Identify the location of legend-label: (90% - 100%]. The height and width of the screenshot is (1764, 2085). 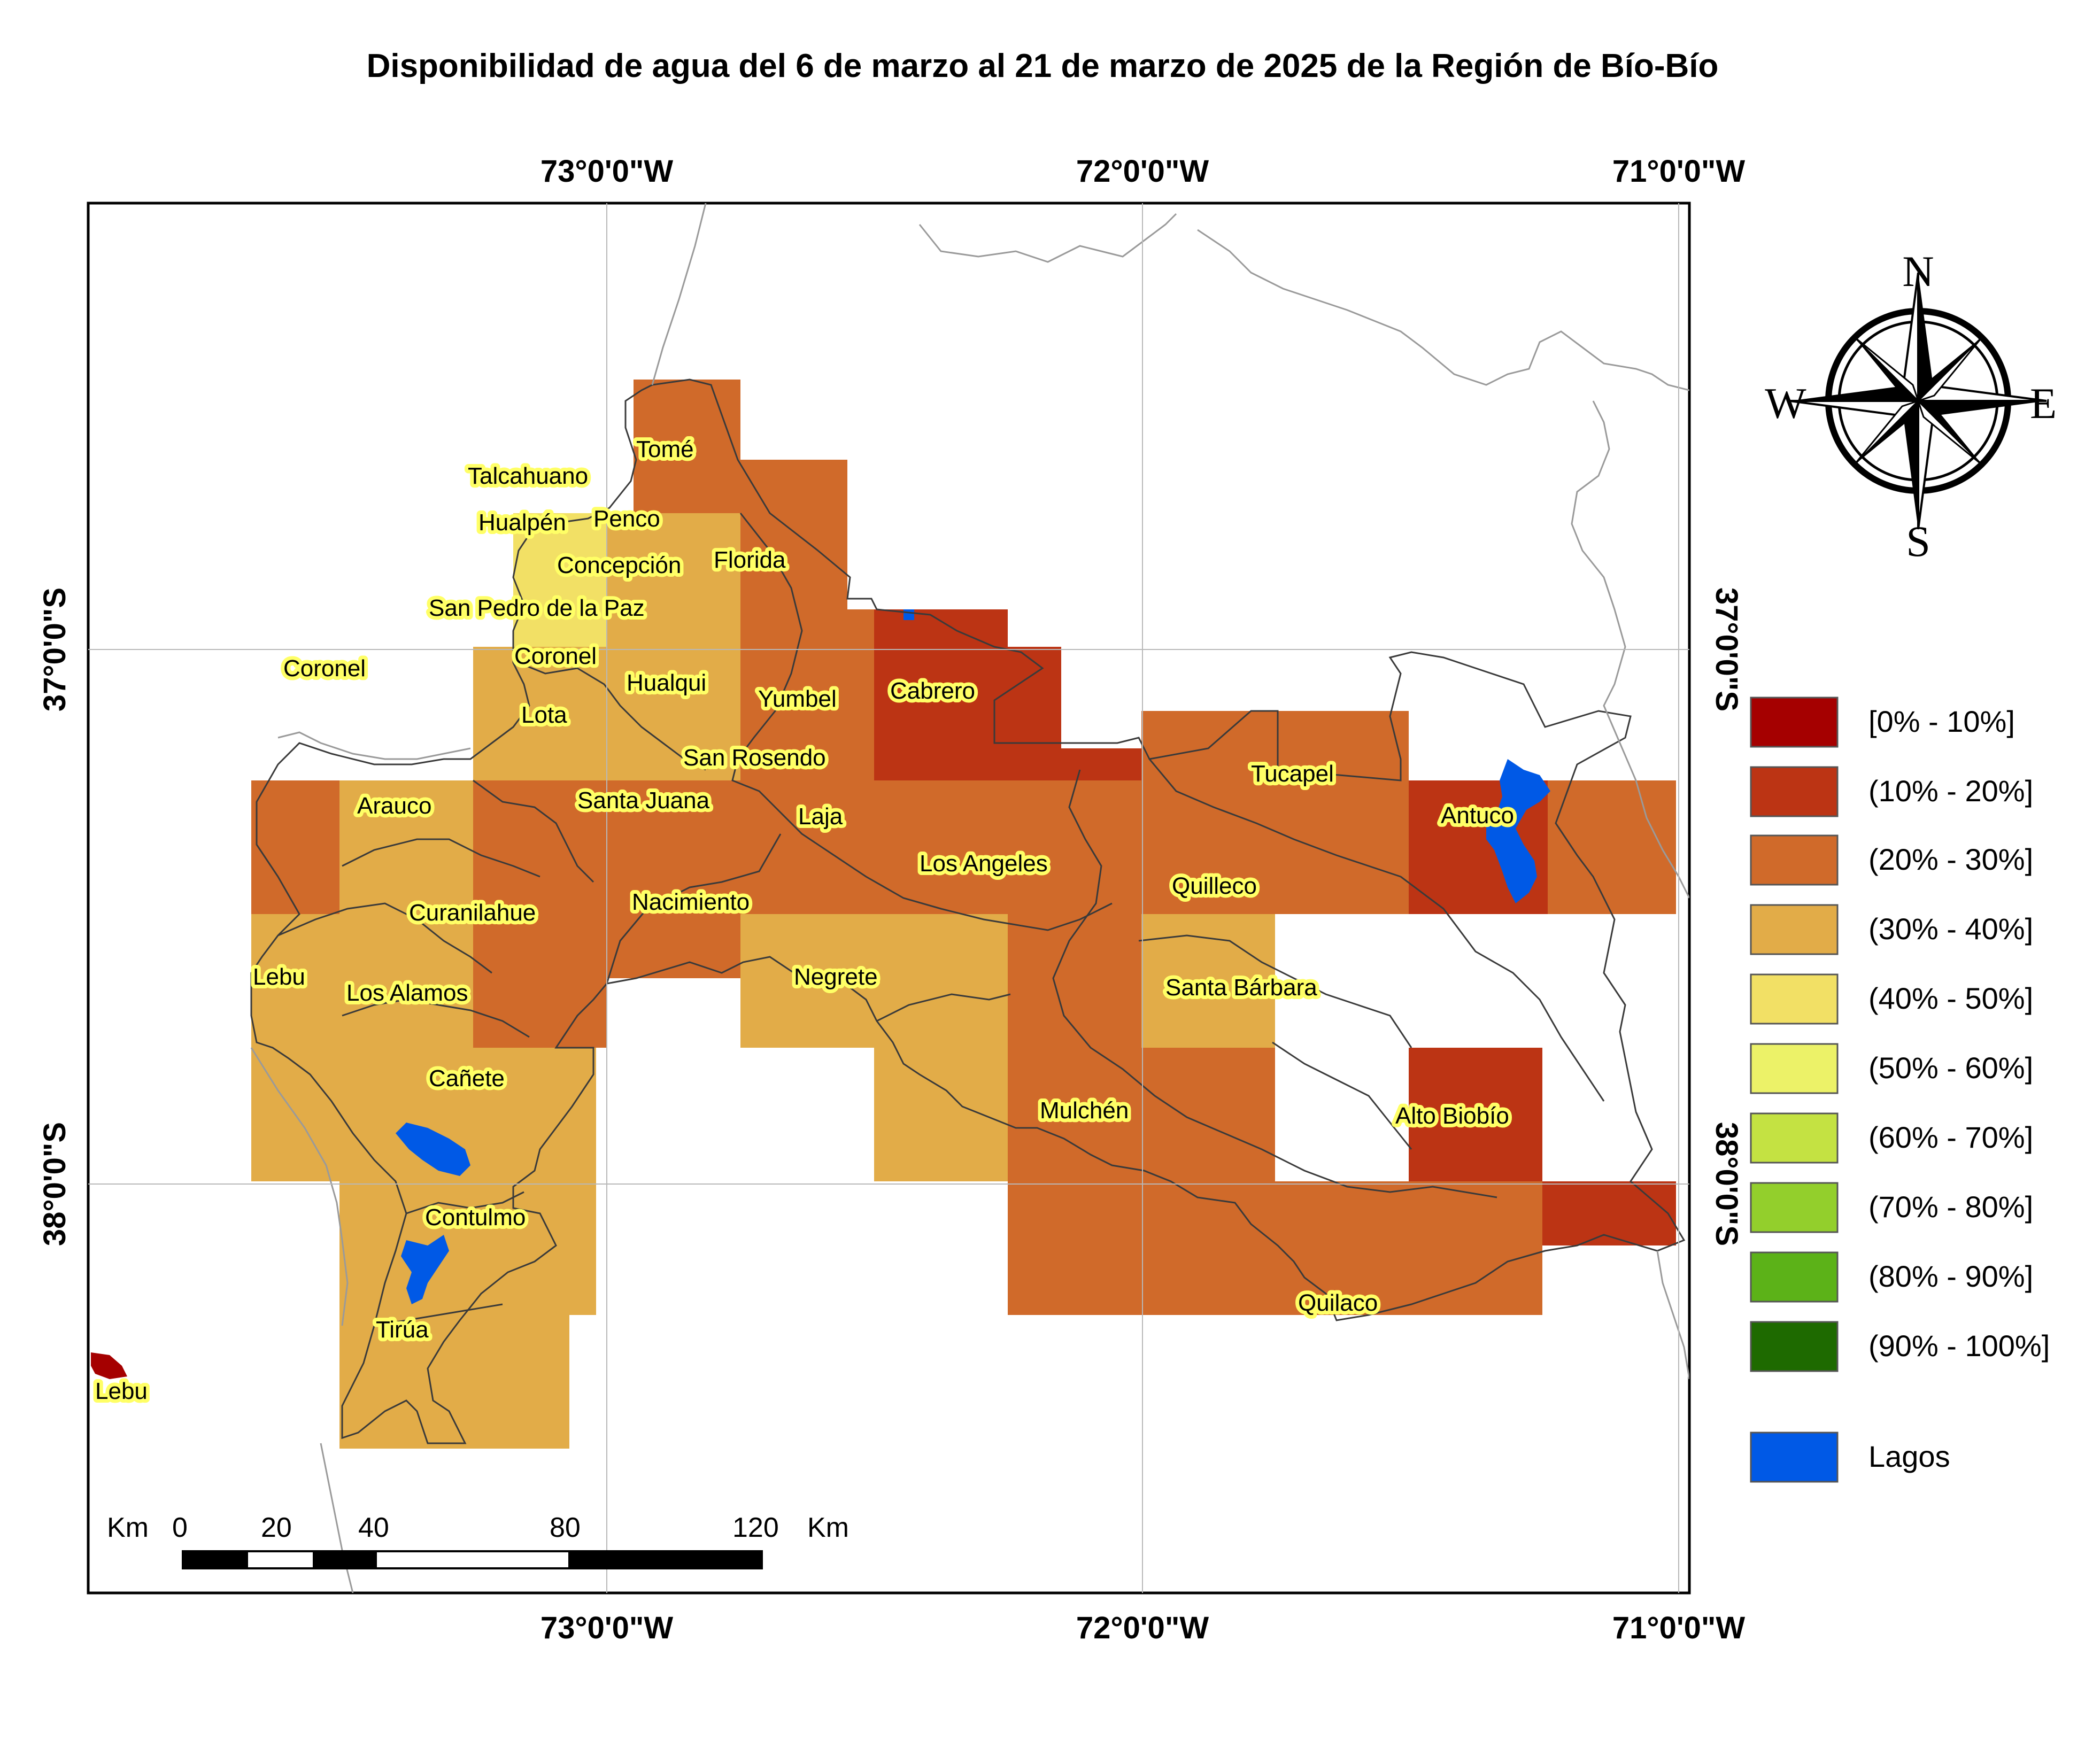
(1959, 1346).